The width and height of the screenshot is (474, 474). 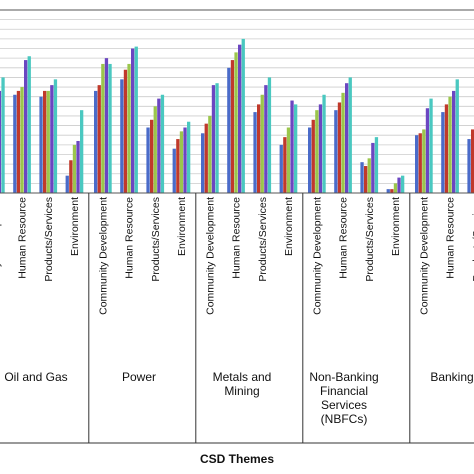 What do you see at coordinates (343, 398) in the screenshot?
I see `sector-label: Non-Banking Financial Services (NBFCs)` at bounding box center [343, 398].